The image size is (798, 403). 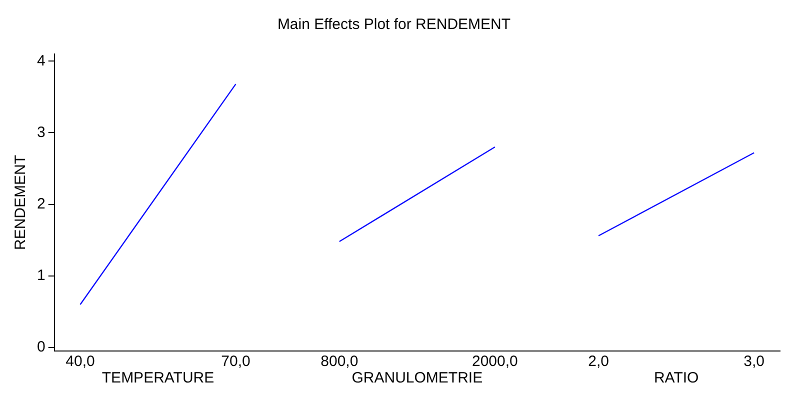 What do you see at coordinates (754, 361) in the screenshot?
I see `x-tick-label: 3,0` at bounding box center [754, 361].